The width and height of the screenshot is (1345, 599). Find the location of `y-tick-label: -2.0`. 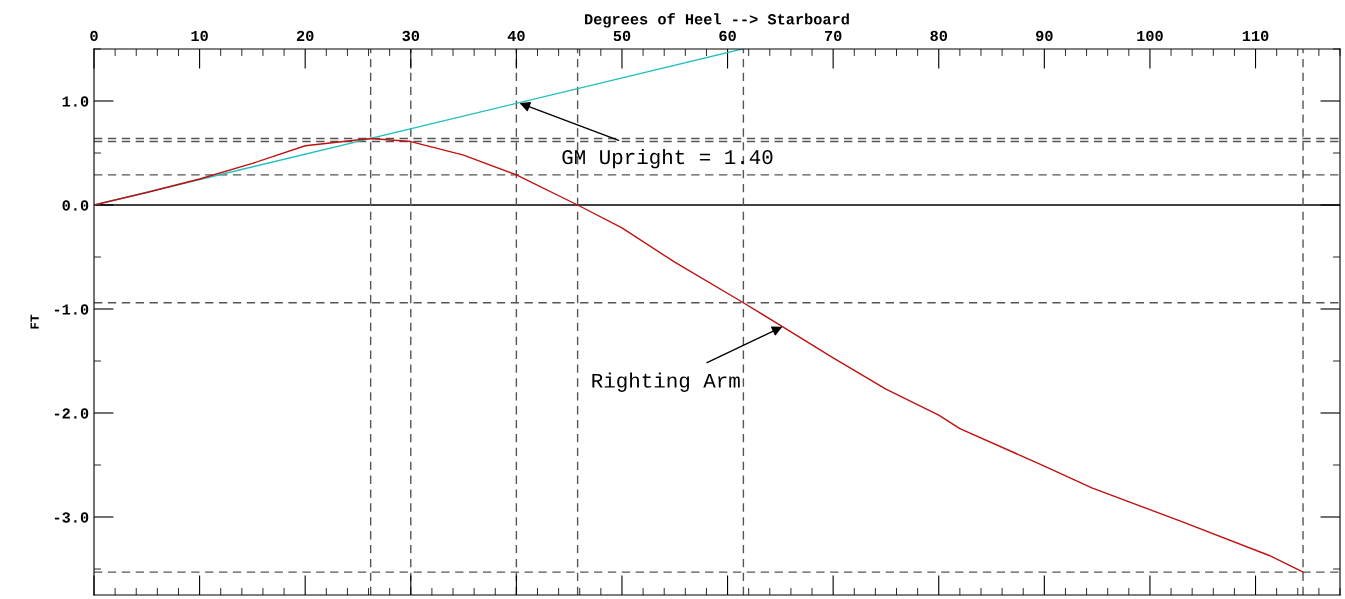

y-tick-label: -2.0 is located at coordinates (71, 413).